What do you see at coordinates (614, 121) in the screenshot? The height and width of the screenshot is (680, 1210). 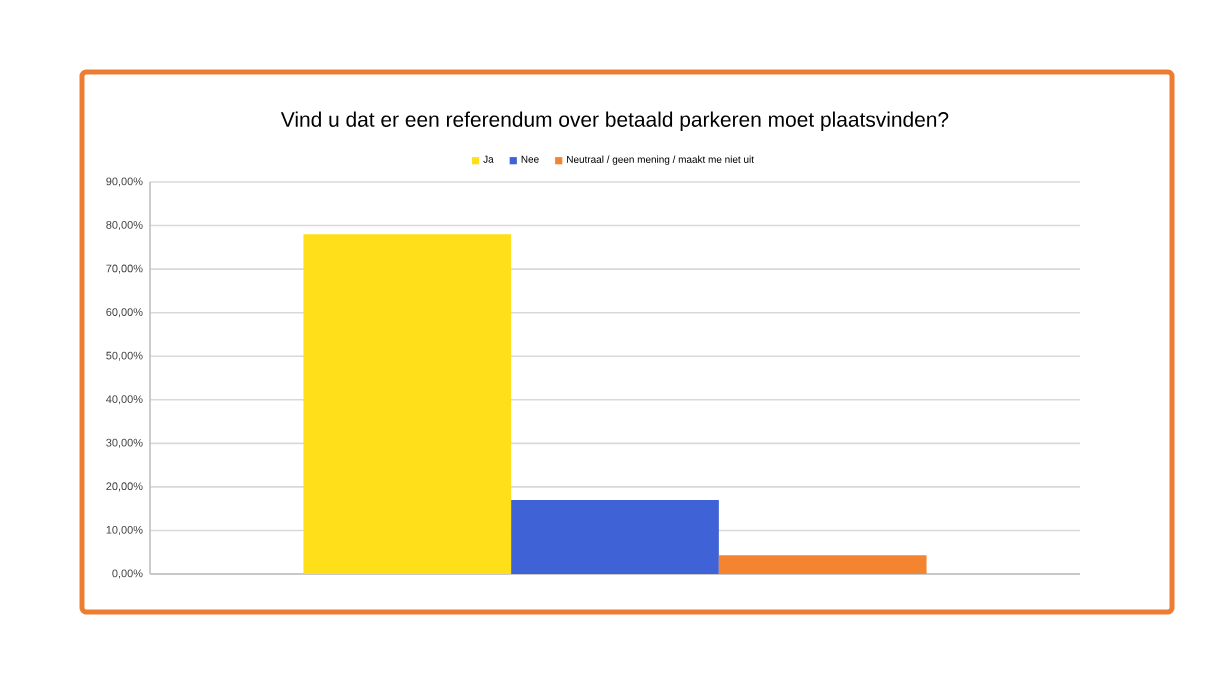 I see `chart-title: Vind u dat er een referendum over betaald parkeren moet plaatsvinden?` at bounding box center [614, 121].